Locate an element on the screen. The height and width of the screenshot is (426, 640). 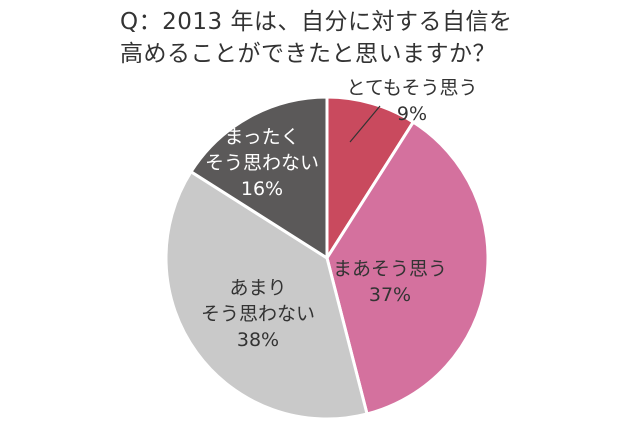
category-label: まあそう思う is located at coordinates (390, 269).